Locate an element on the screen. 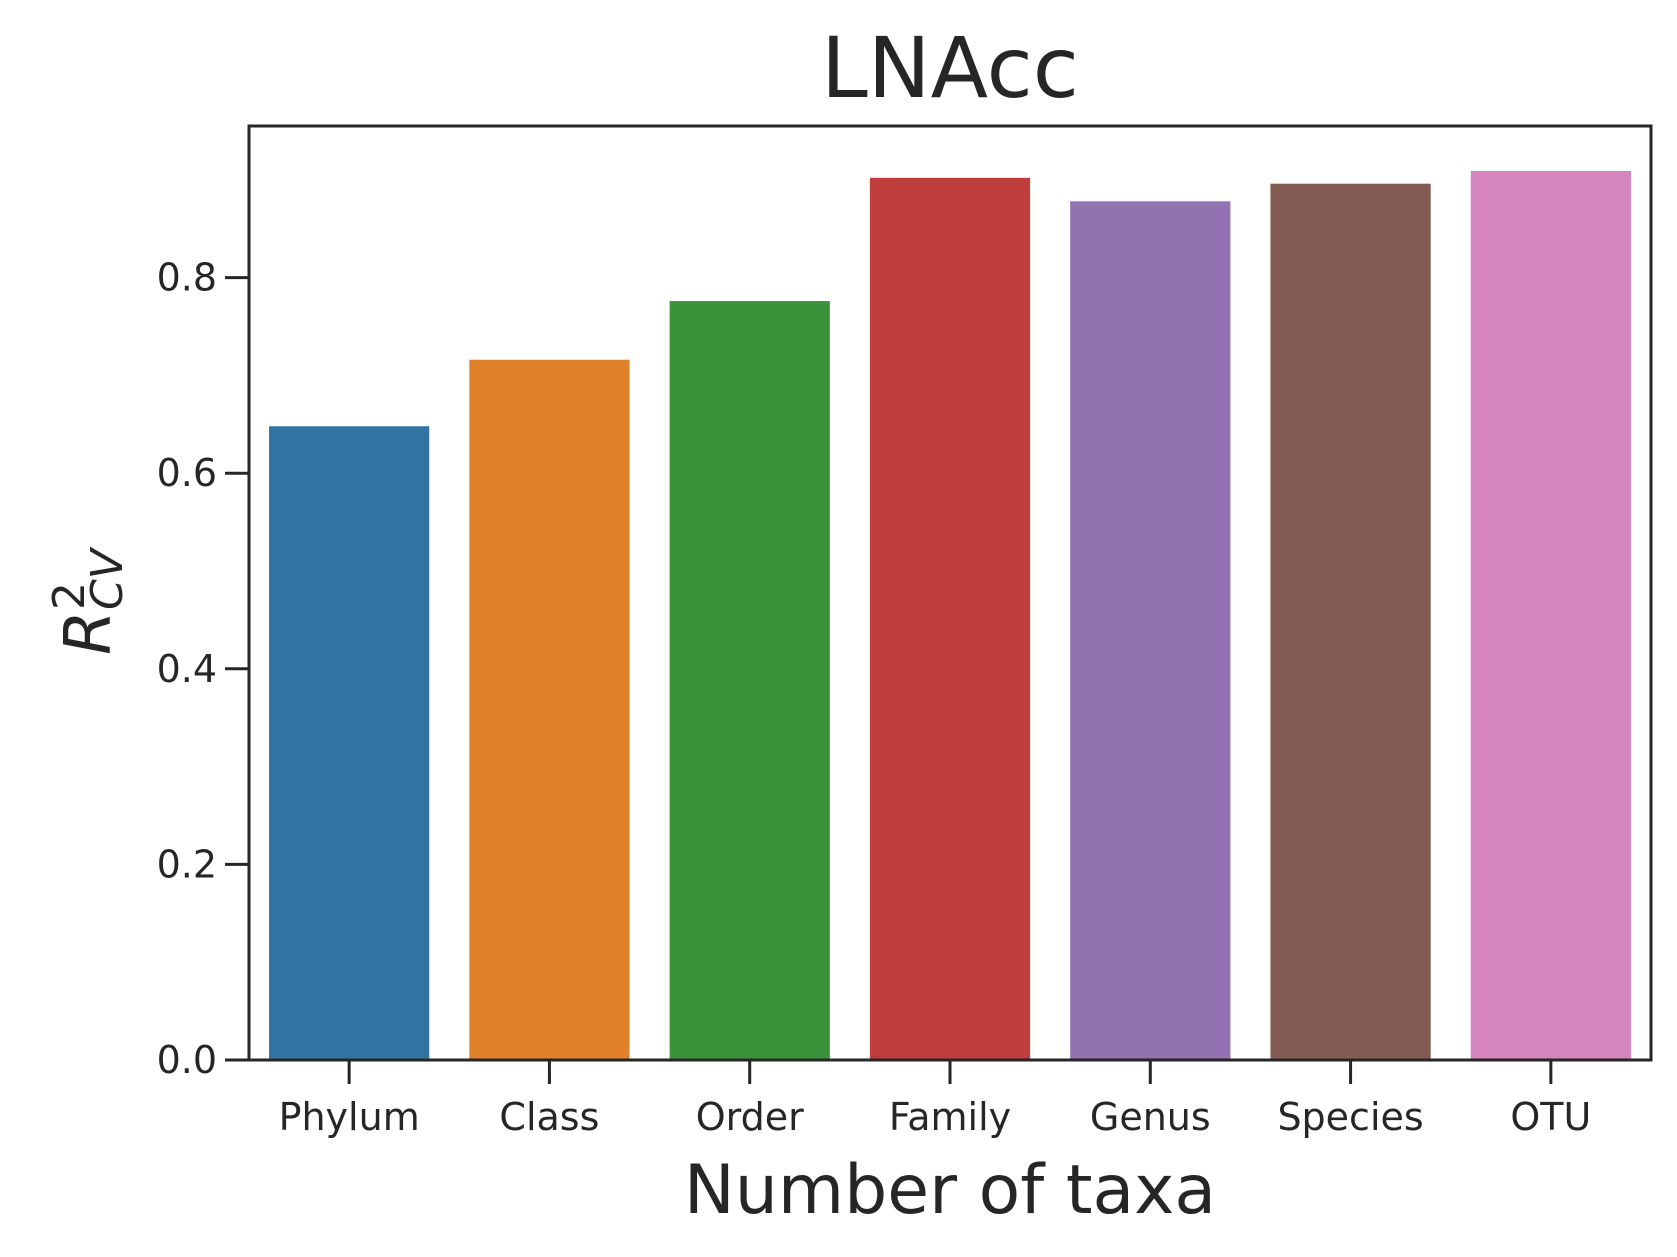  x-tick-label: Phylum is located at coordinates (349, 1117).